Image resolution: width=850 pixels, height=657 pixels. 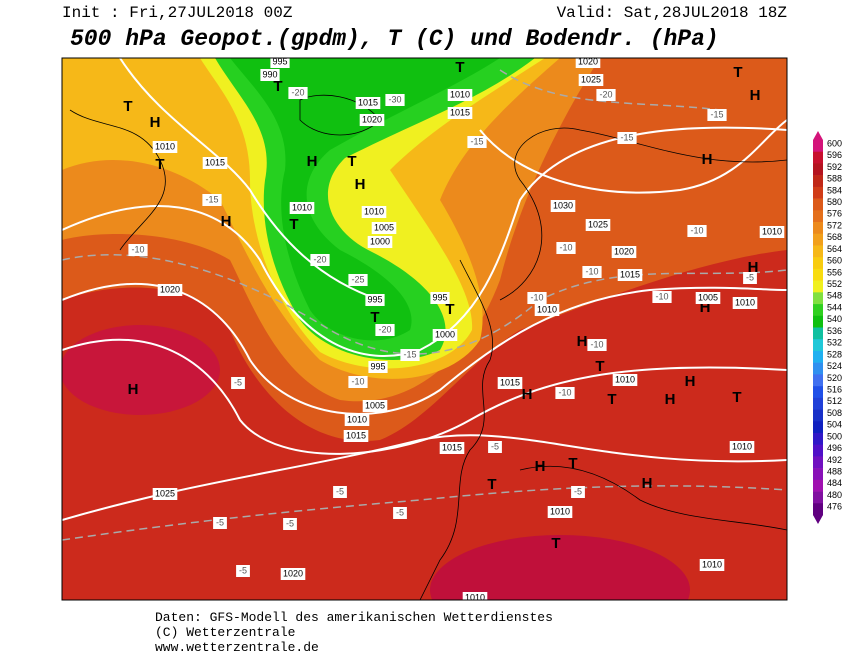 What do you see at coordinates (834, 425) in the screenshot?
I see `colorbar-label: 504` at bounding box center [834, 425].